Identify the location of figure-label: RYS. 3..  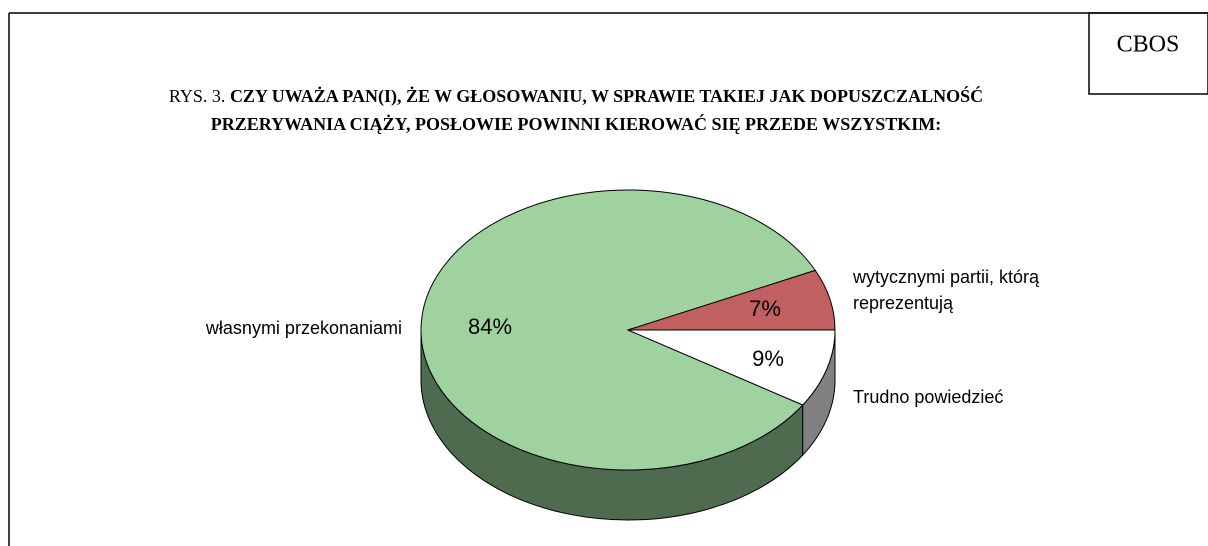
(197, 96).